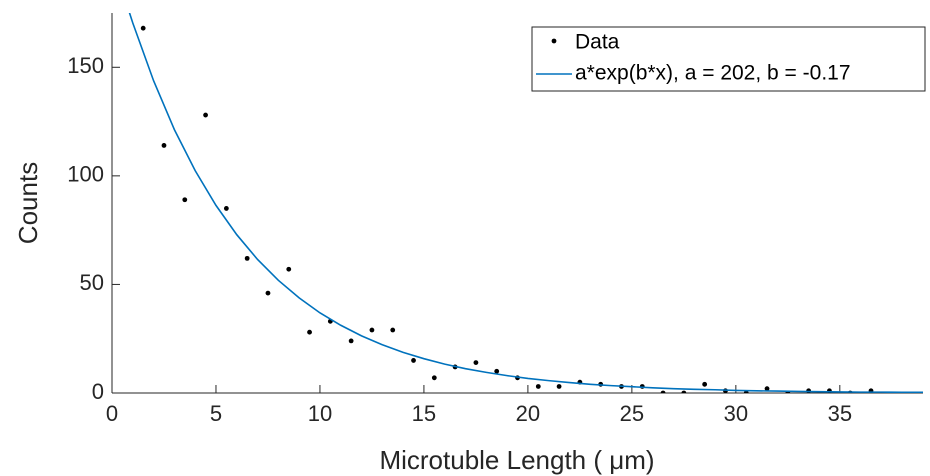  I want to click on y-tick-label: 0, so click(98, 391).